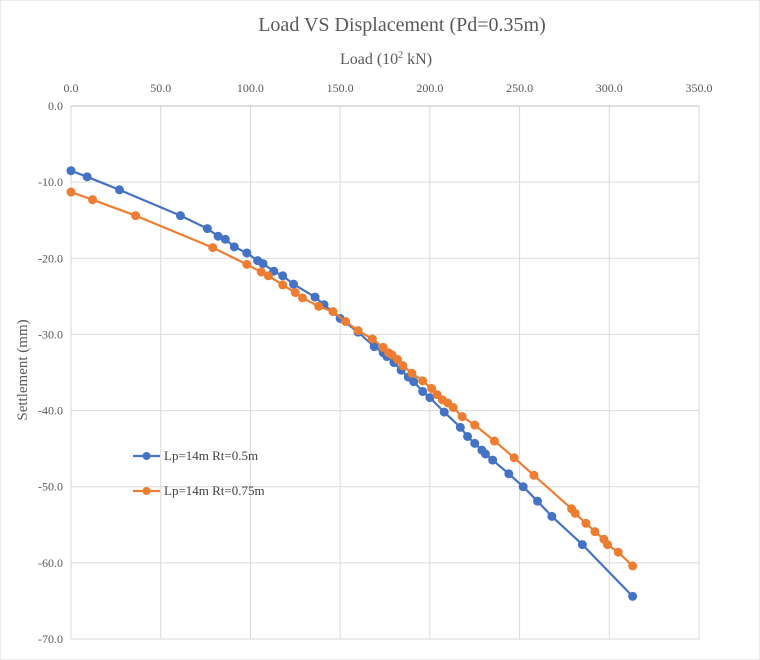 This screenshot has width=760, height=660. I want to click on y-tick-label: -20.0, so click(50, 258).